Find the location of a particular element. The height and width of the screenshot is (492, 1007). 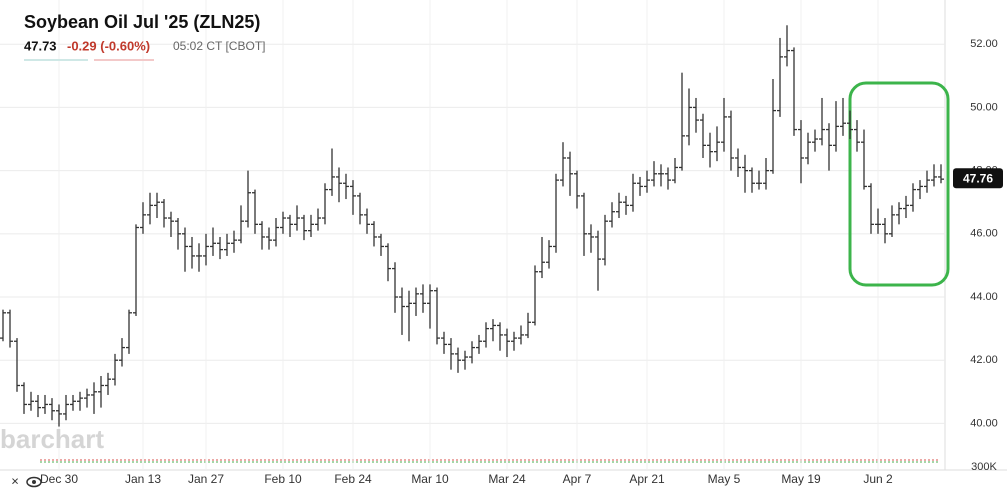

price-change: -0.29 (-0.60%) is located at coordinates (108, 45).